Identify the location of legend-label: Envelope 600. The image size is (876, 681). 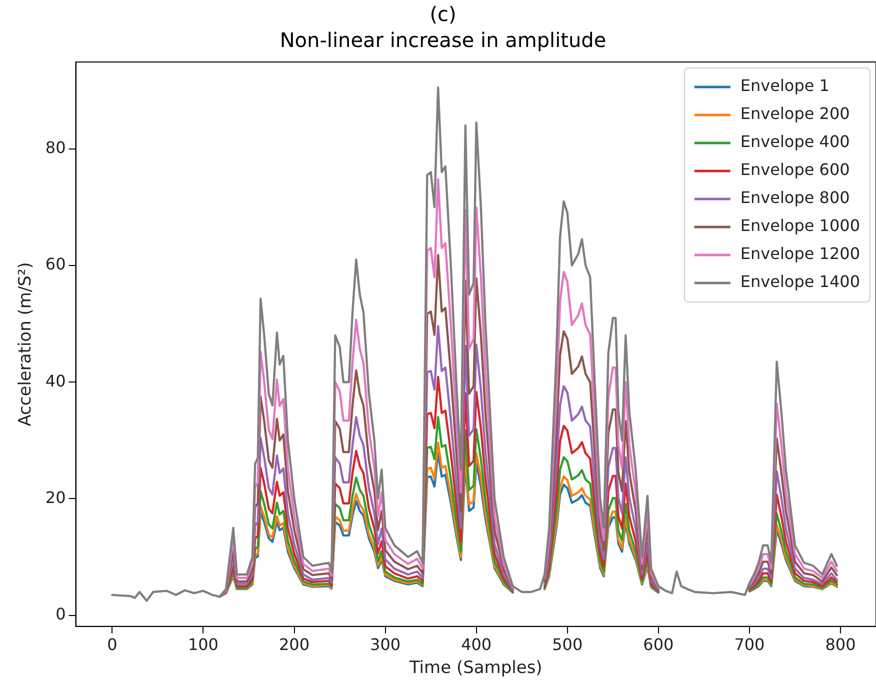
(795, 170).